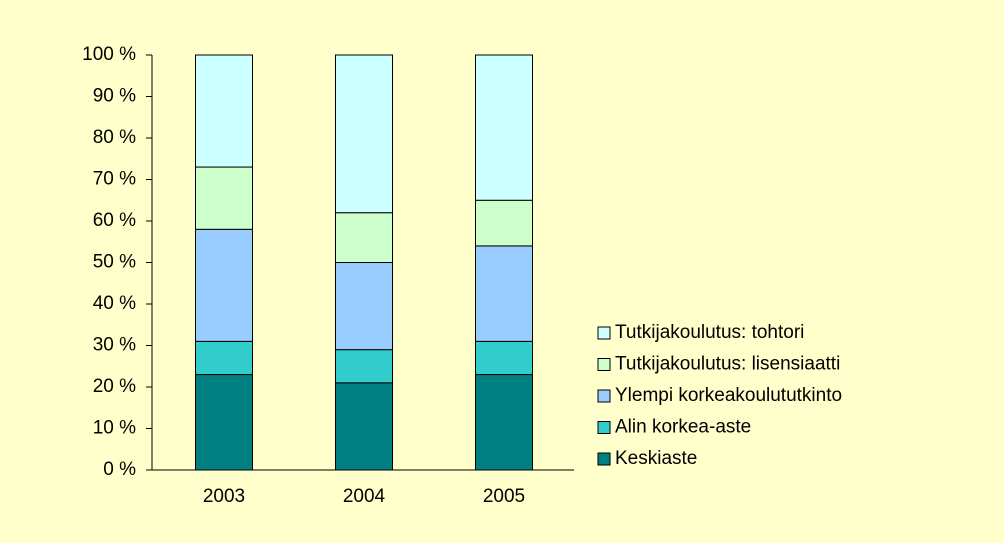  What do you see at coordinates (114, 137) in the screenshot?
I see `y-tick-label: 80 %` at bounding box center [114, 137].